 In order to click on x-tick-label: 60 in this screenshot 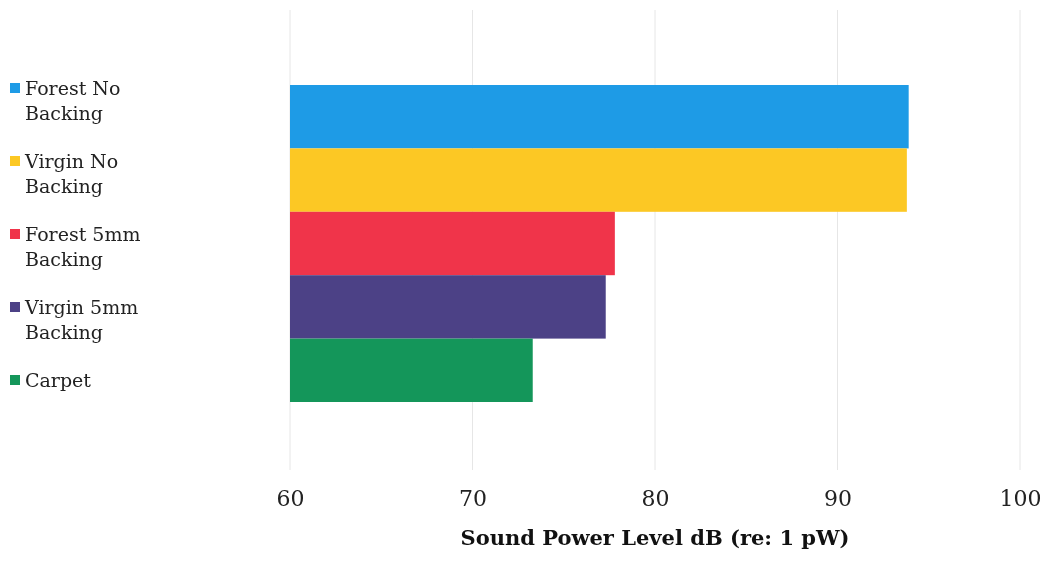, I will do `click(290, 498)`.